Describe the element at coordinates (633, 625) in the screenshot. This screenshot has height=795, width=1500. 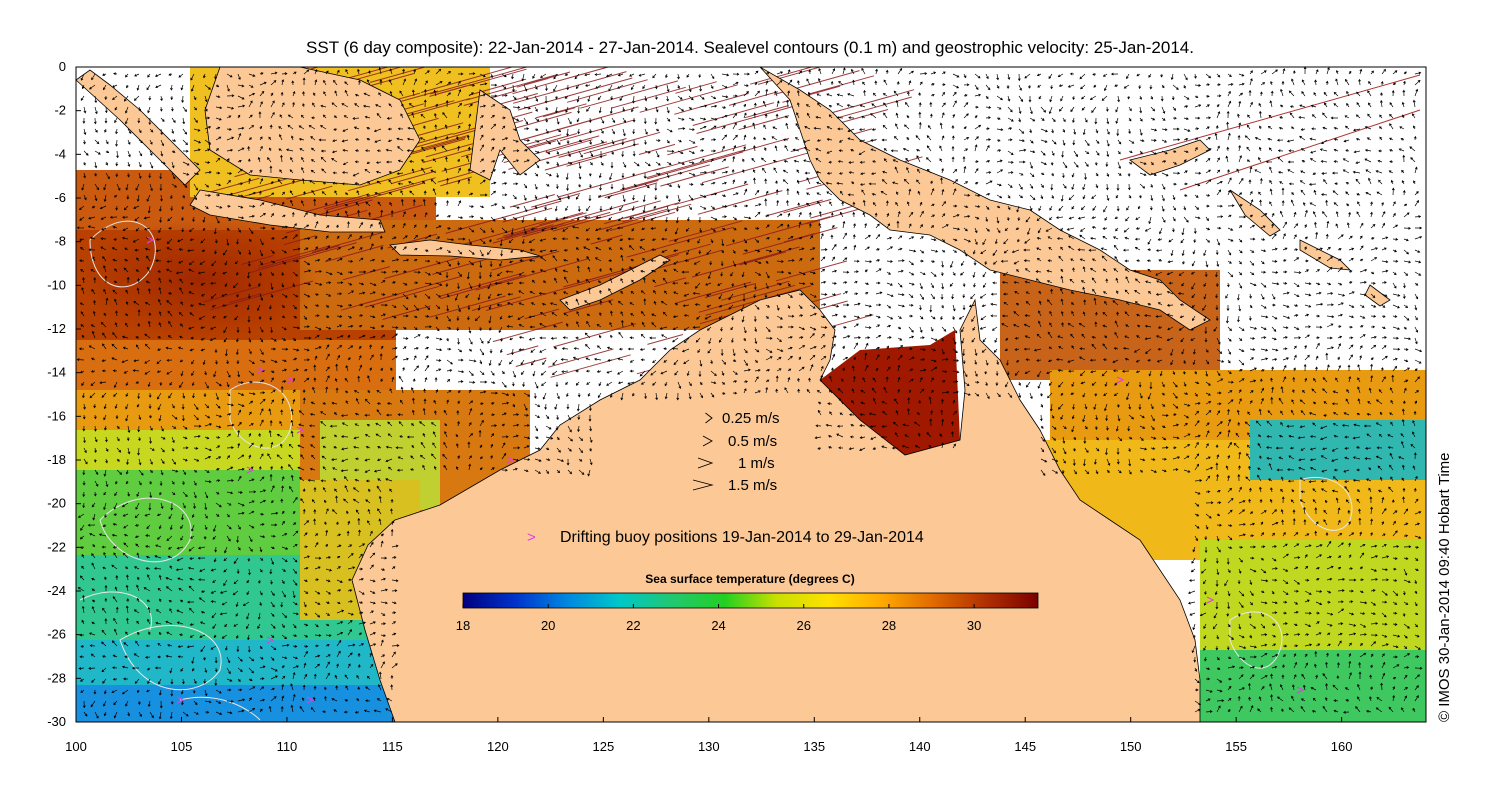
I see `colorbar-tick-label: 22` at that location.